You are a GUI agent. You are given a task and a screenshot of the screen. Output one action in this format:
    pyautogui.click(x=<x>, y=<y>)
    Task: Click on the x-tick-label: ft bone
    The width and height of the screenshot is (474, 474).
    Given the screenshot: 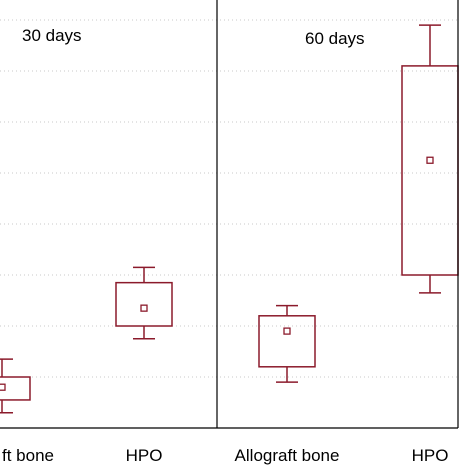 What is the action you would take?
    pyautogui.click(x=28, y=455)
    